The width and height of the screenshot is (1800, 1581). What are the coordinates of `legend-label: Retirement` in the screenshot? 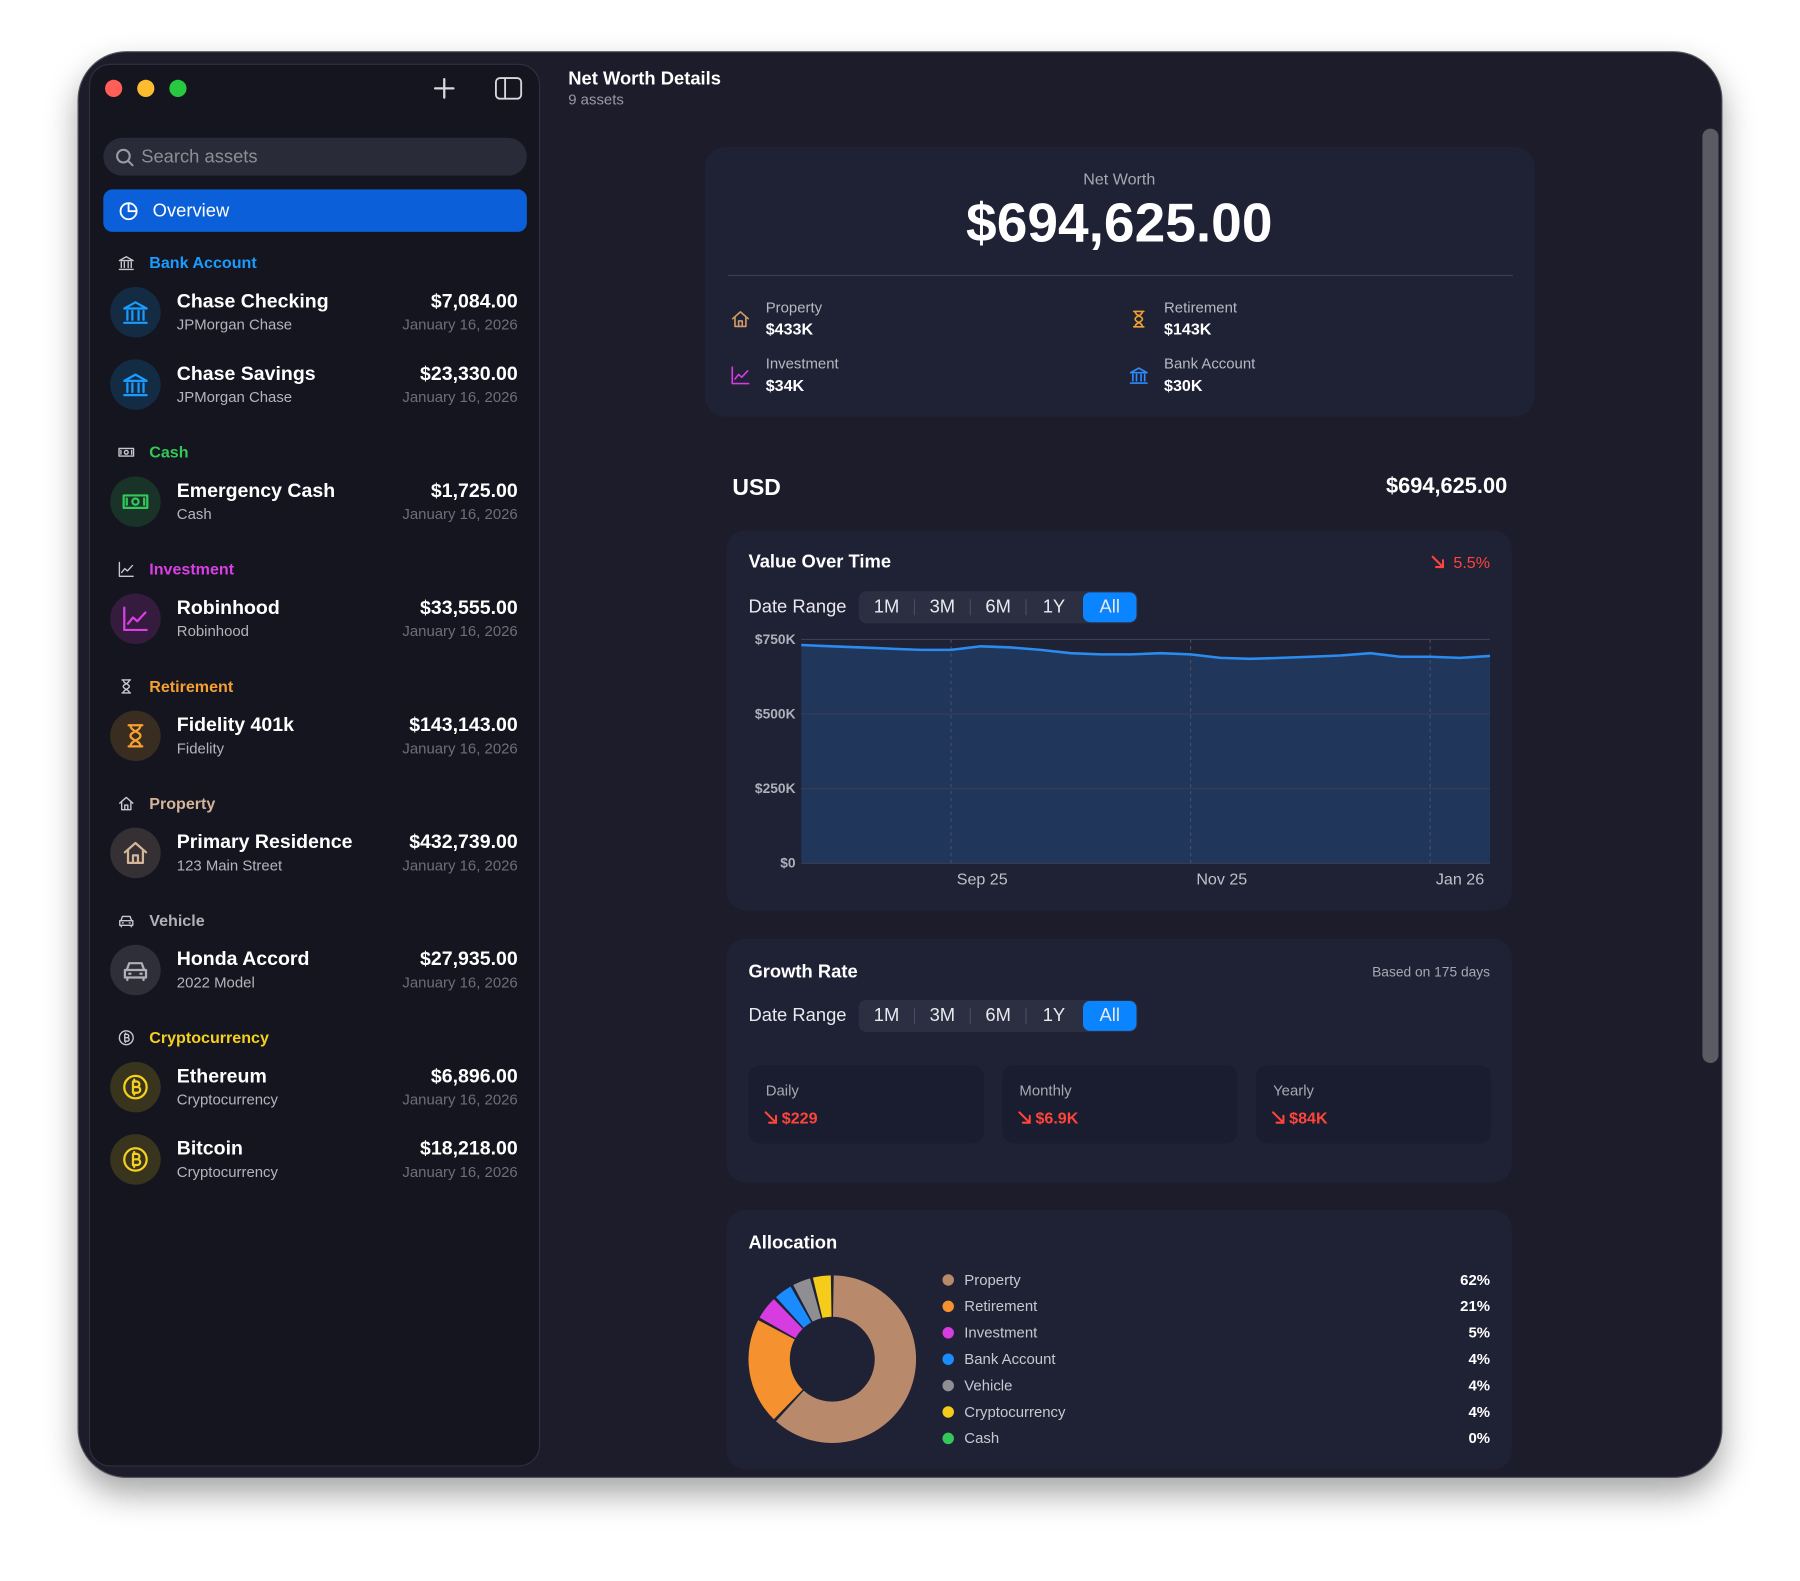 It's located at (1001, 1306).